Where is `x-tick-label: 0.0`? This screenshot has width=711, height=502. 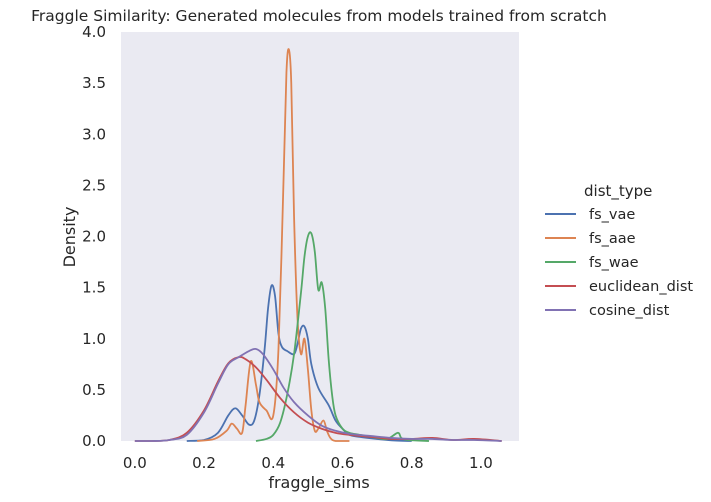
x-tick-label: 0.0 is located at coordinates (135, 463).